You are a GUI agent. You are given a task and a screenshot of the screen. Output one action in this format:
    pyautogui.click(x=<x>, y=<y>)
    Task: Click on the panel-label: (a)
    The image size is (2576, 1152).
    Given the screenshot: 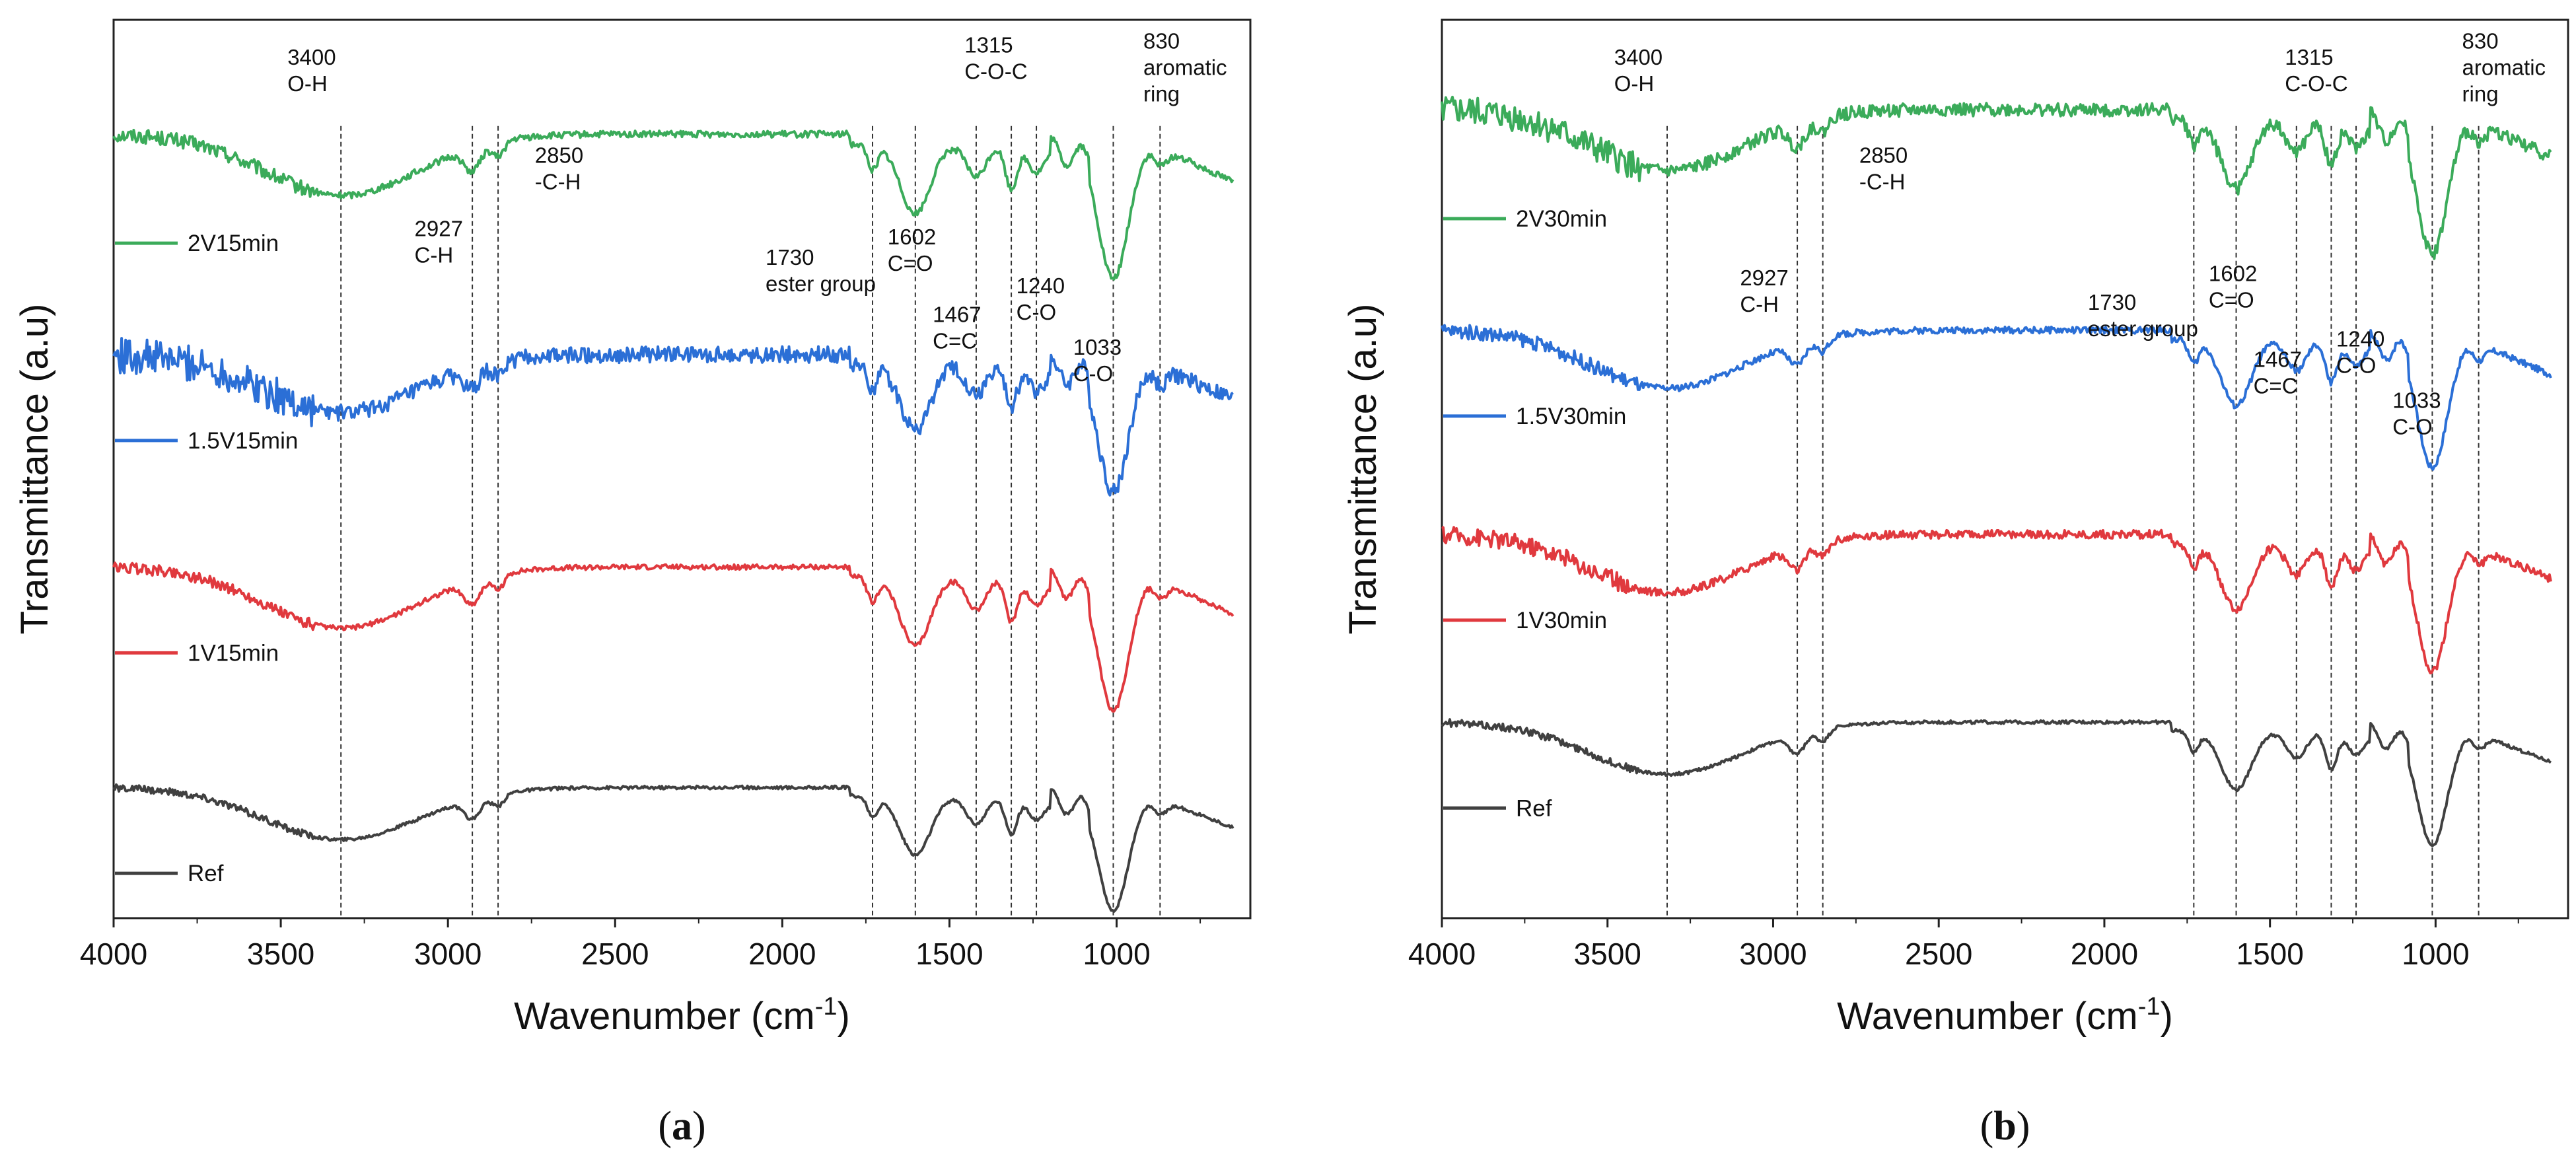 What is the action you would take?
    pyautogui.click(x=681, y=1126)
    